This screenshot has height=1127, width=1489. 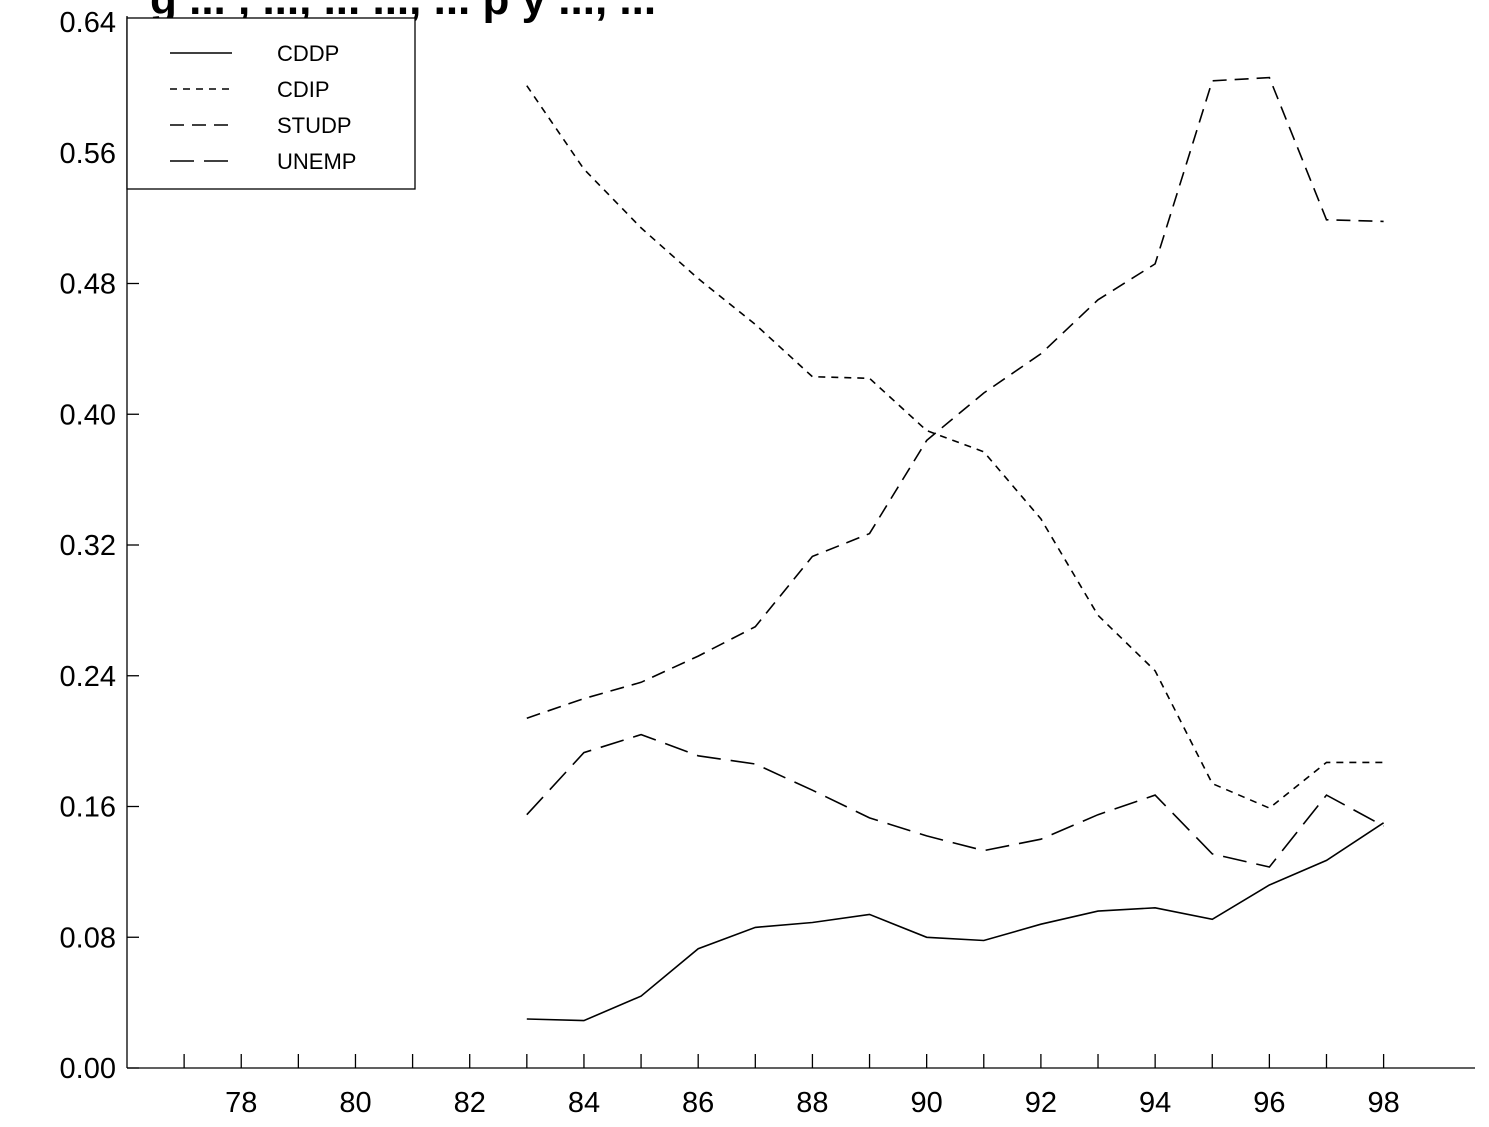 I want to click on x-axis-ticks: 78 80 82 84 86 88 90 92 94 96 98, so click(x=791, y=1086).